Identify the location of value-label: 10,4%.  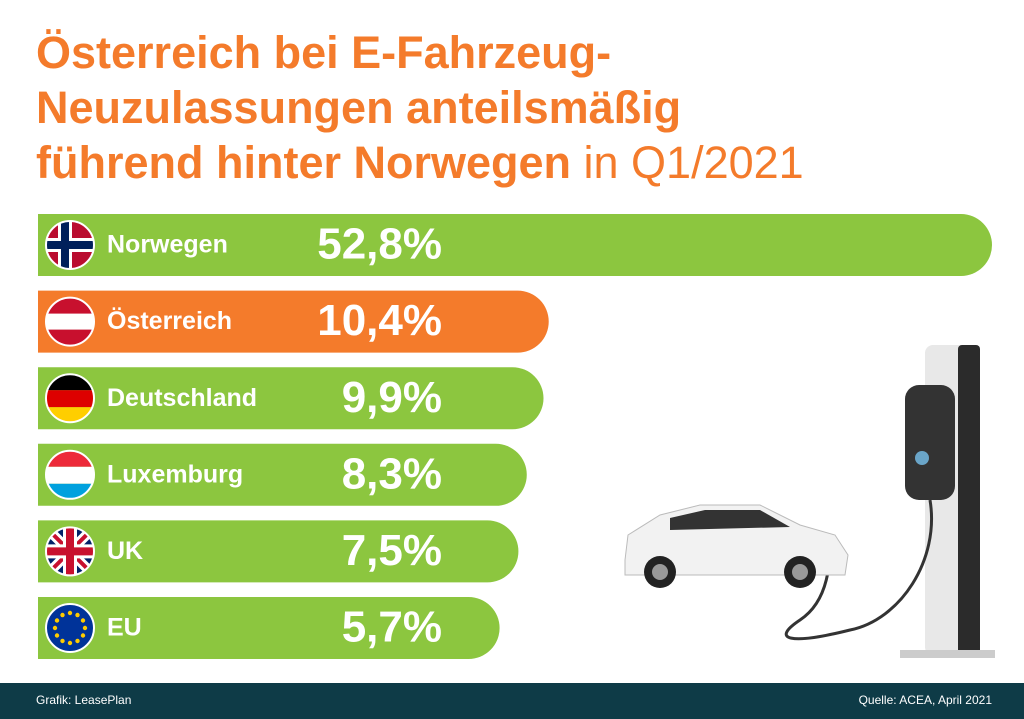
(379, 320).